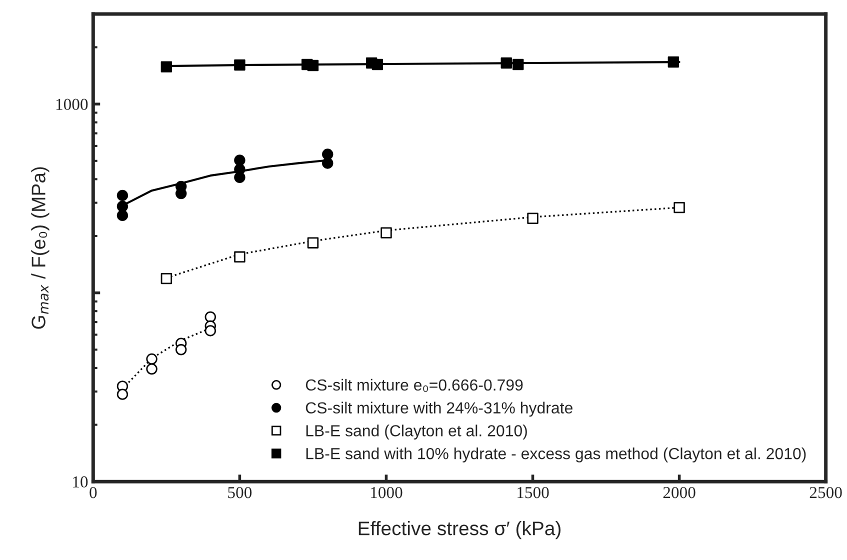 The height and width of the screenshot is (560, 847). Describe the element at coordinates (679, 492) in the screenshot. I see `x-tick-label: 2000` at that location.